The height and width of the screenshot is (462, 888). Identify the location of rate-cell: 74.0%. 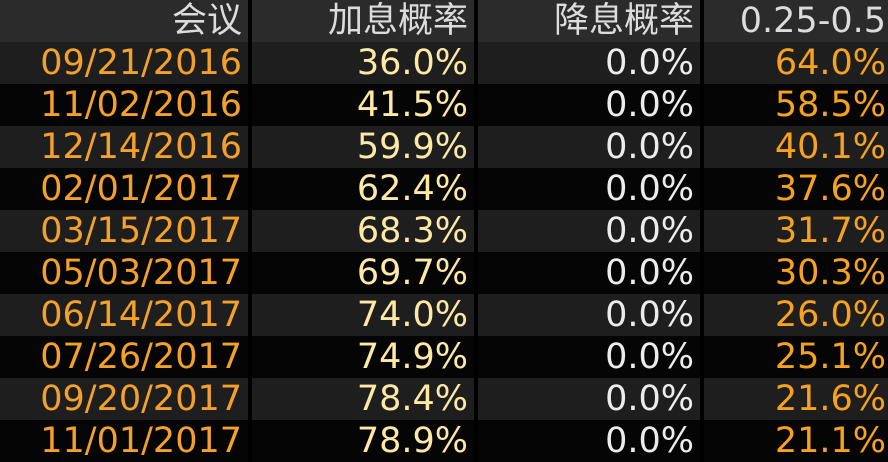
(363, 315).